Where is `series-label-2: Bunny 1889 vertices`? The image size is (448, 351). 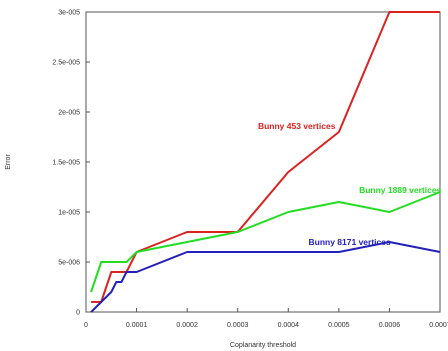
series-label-2: Bunny 1889 vertices is located at coordinates (400, 190).